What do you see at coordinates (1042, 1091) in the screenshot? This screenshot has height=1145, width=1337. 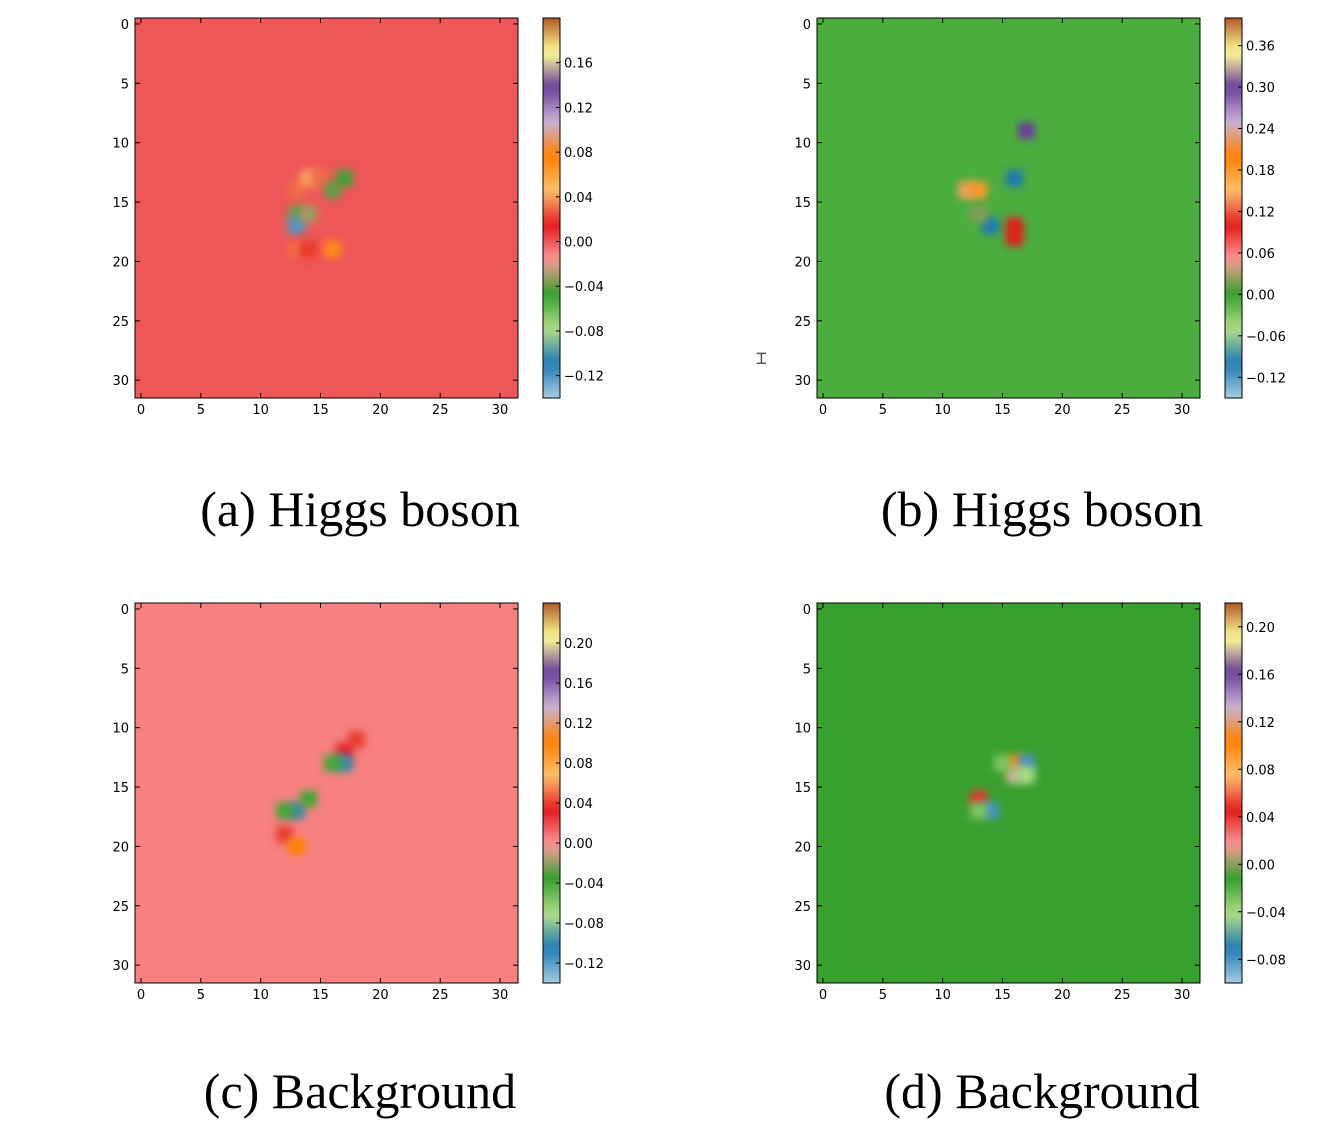 I see `caption-d: (d) Background` at bounding box center [1042, 1091].